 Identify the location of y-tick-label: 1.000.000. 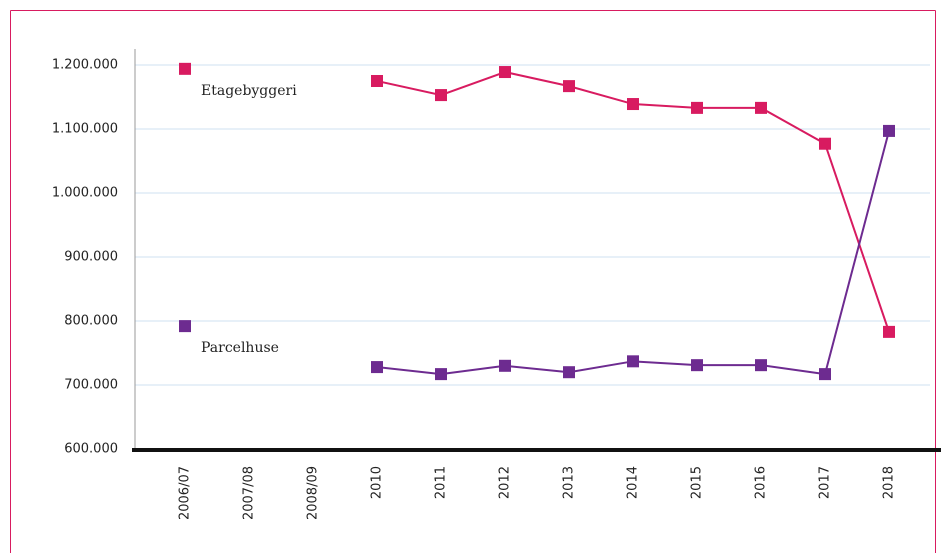
(85, 193).